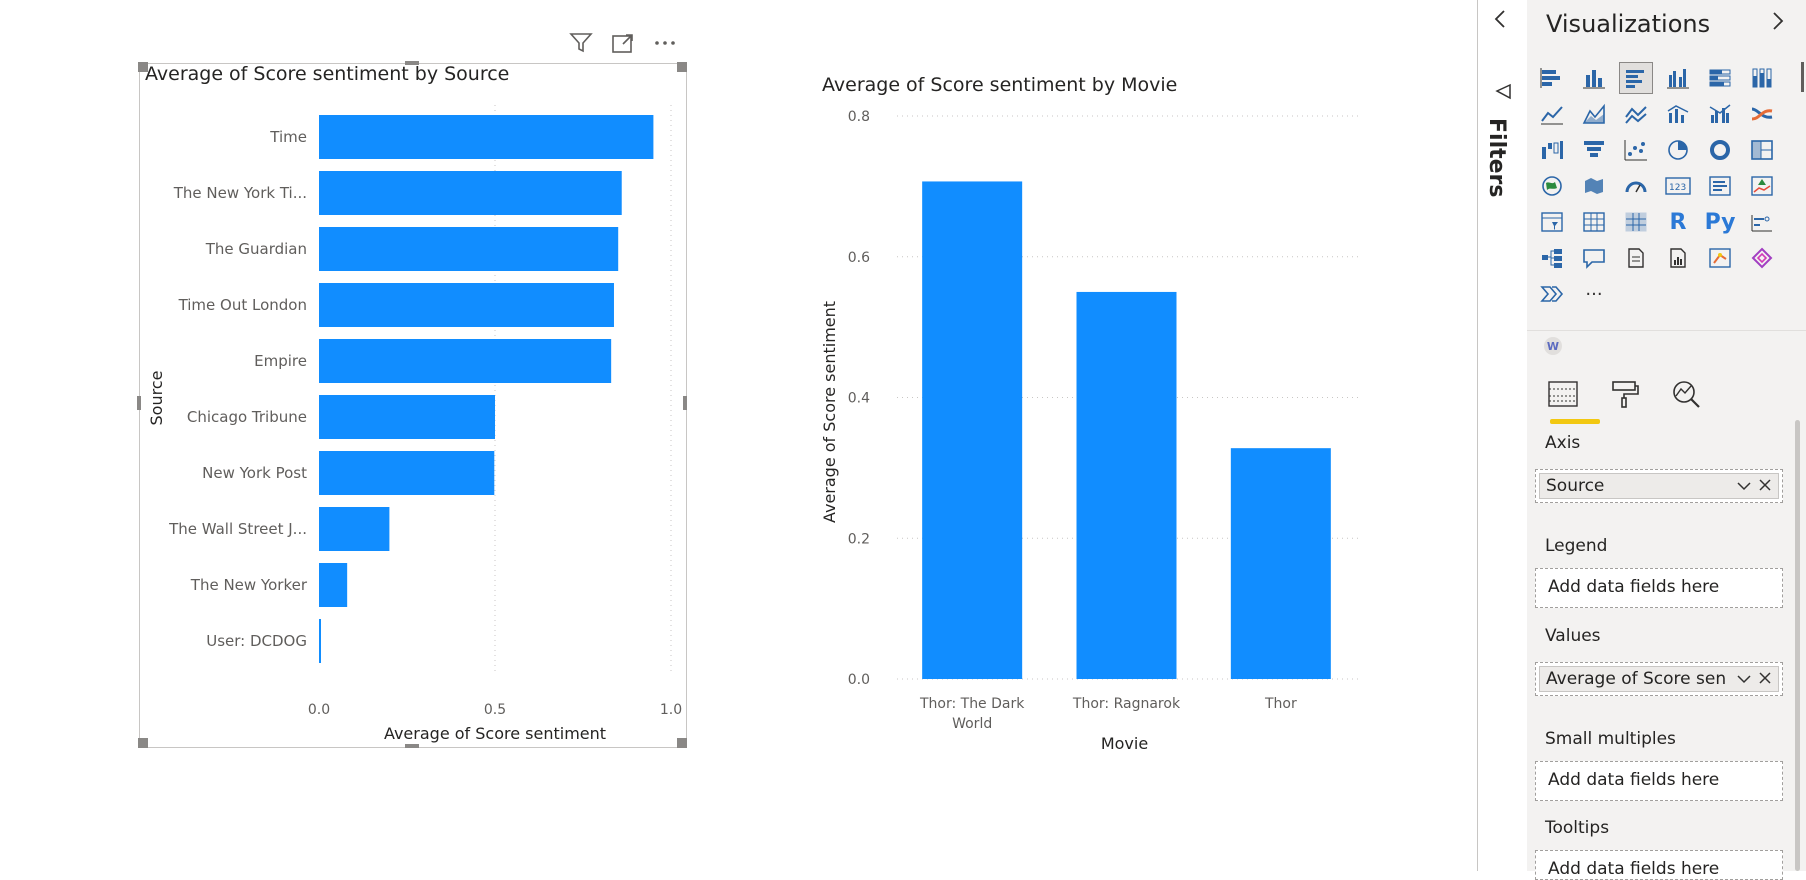 Image resolution: width=1806 pixels, height=880 pixels. I want to click on custom-visual-icon: W, so click(1553, 346).